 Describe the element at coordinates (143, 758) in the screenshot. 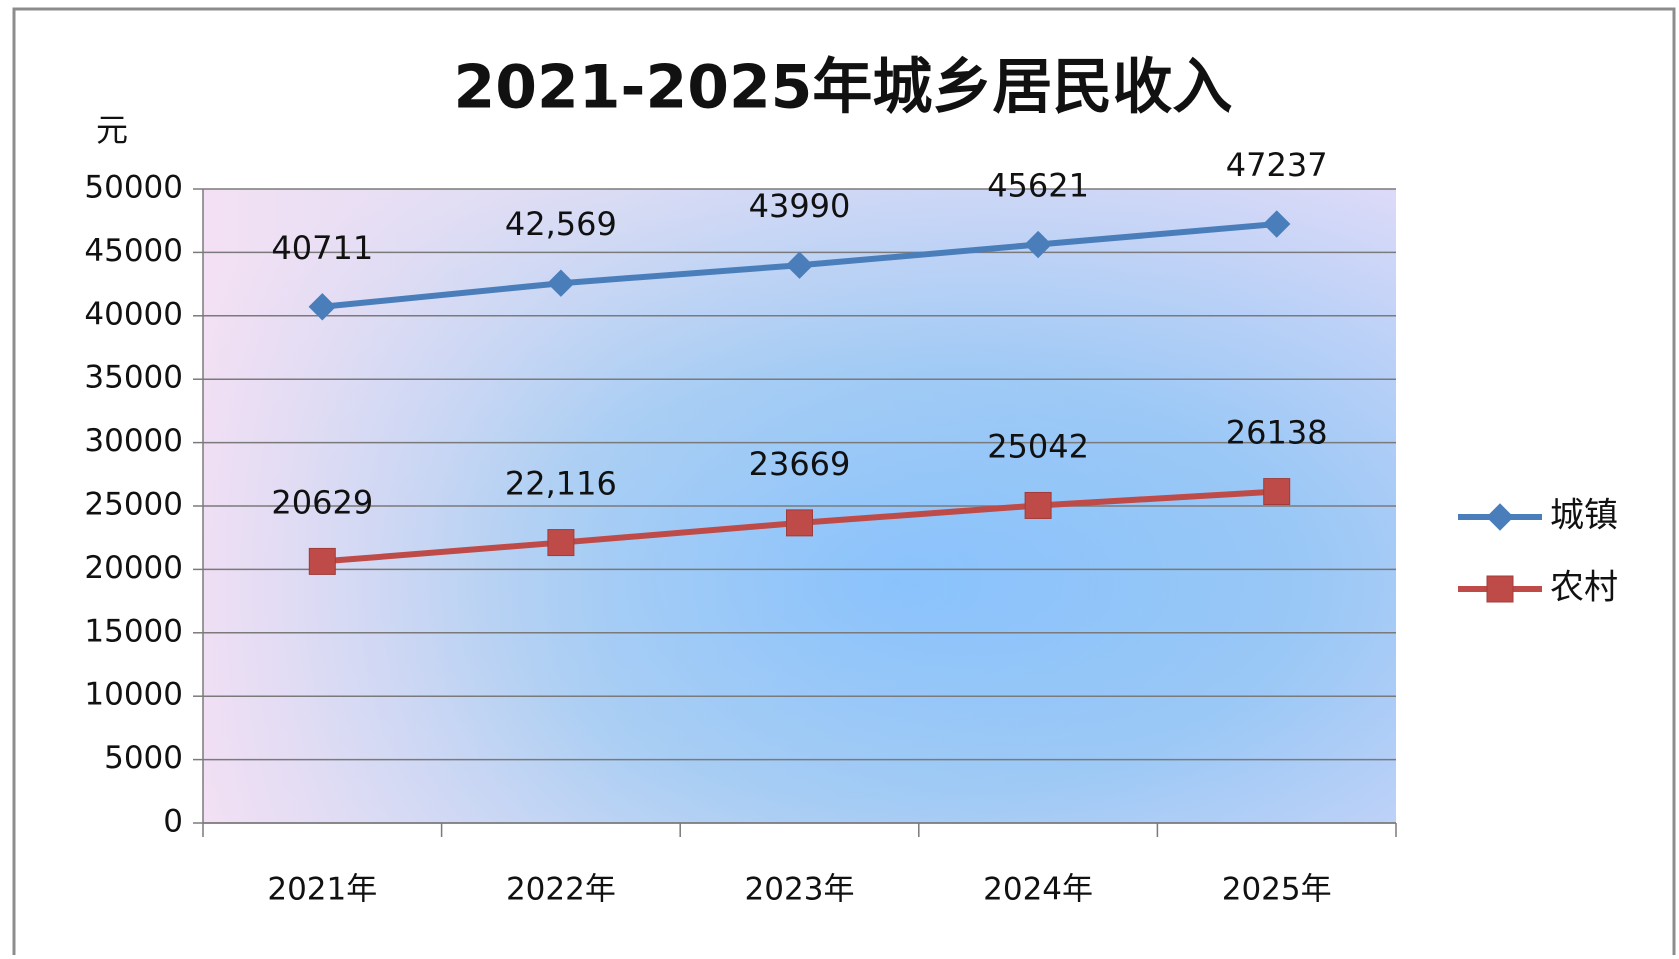

I see `y-tick-label: 5000` at that location.